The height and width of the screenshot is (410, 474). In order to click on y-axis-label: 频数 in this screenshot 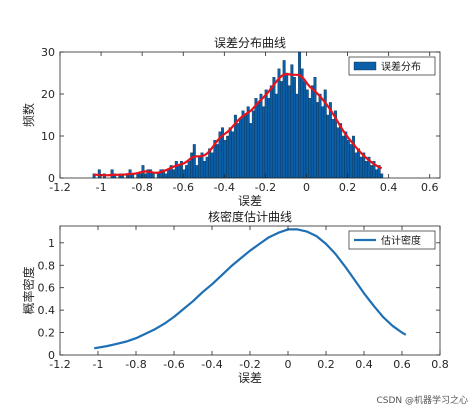, I will do `click(28, 115)`.